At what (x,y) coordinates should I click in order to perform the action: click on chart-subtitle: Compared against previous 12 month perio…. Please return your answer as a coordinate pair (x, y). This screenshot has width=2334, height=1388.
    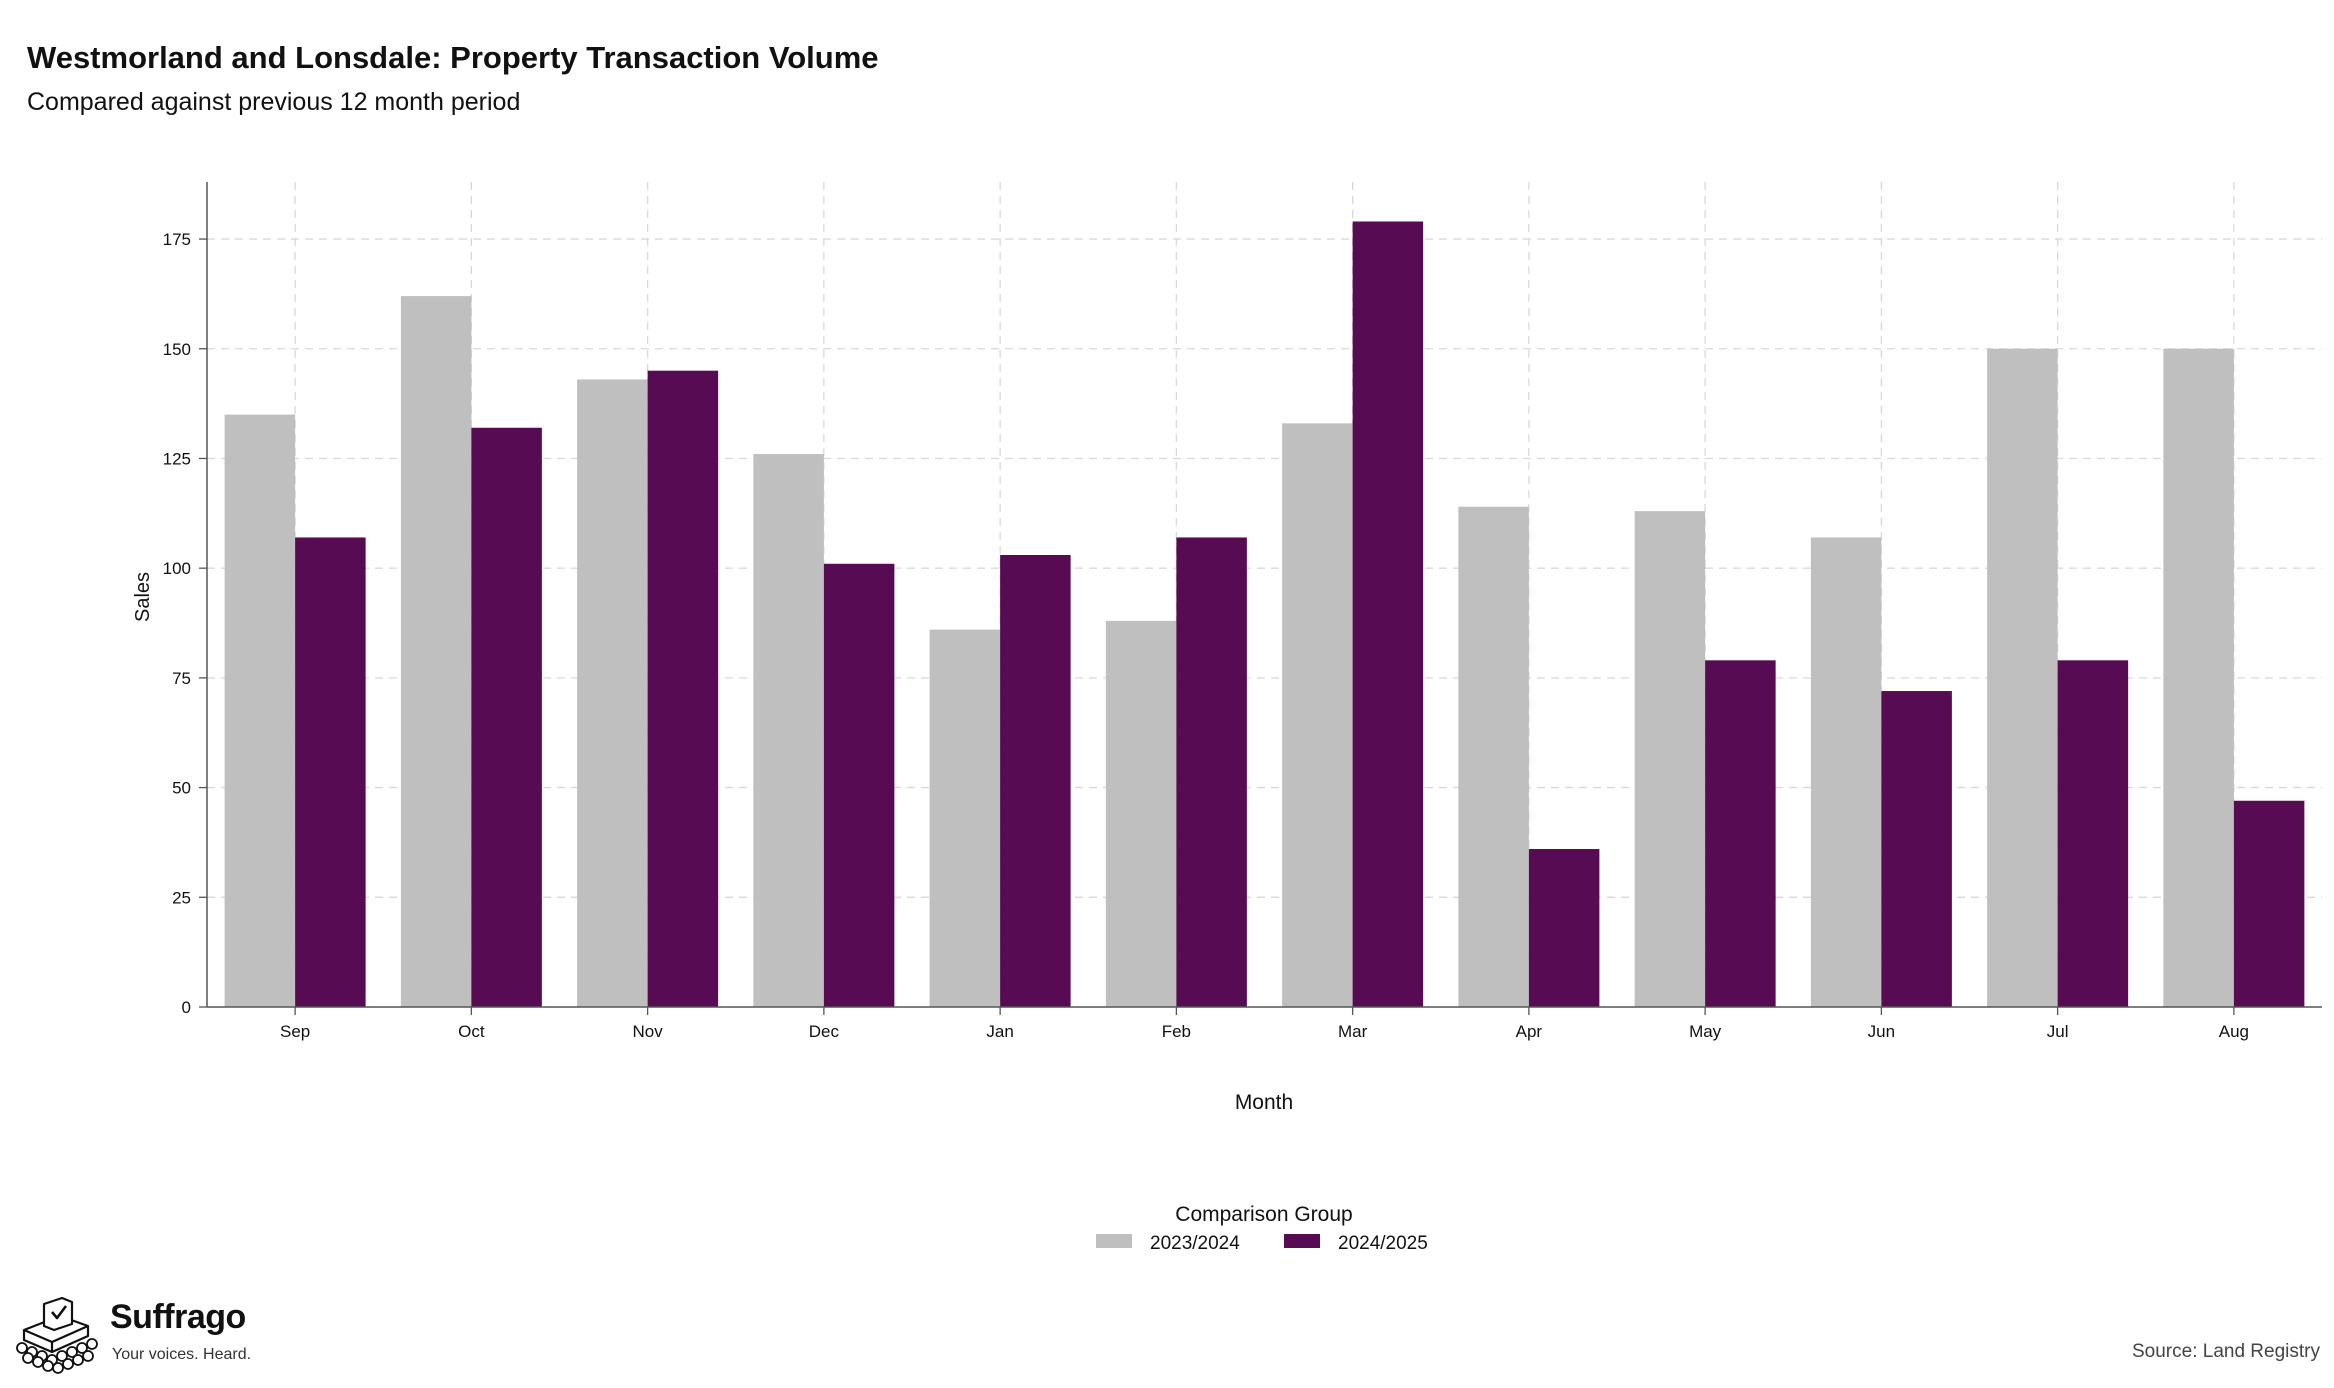
    Looking at the image, I should click on (274, 102).